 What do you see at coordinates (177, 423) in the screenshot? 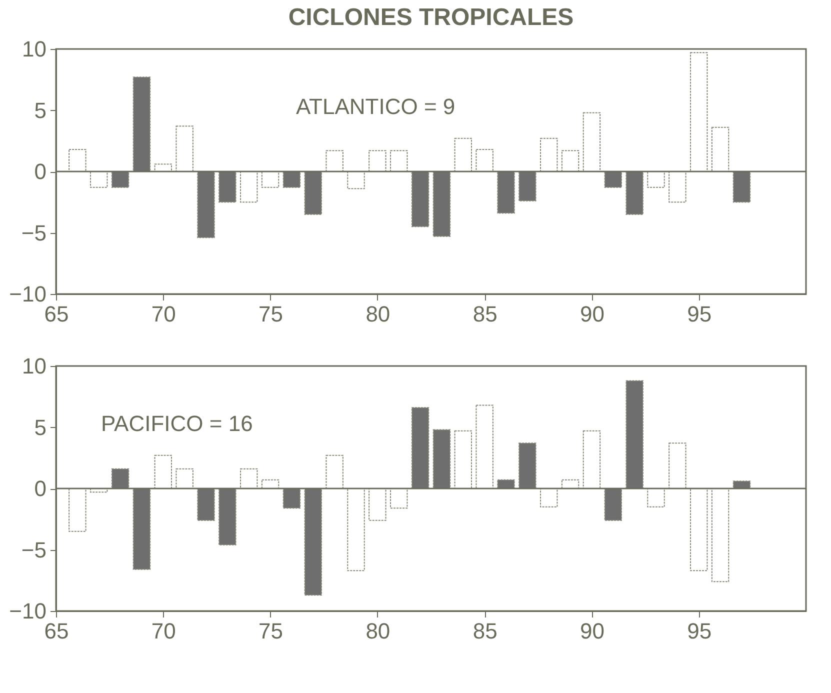
I see `annotation: PACIFICO = 16` at bounding box center [177, 423].